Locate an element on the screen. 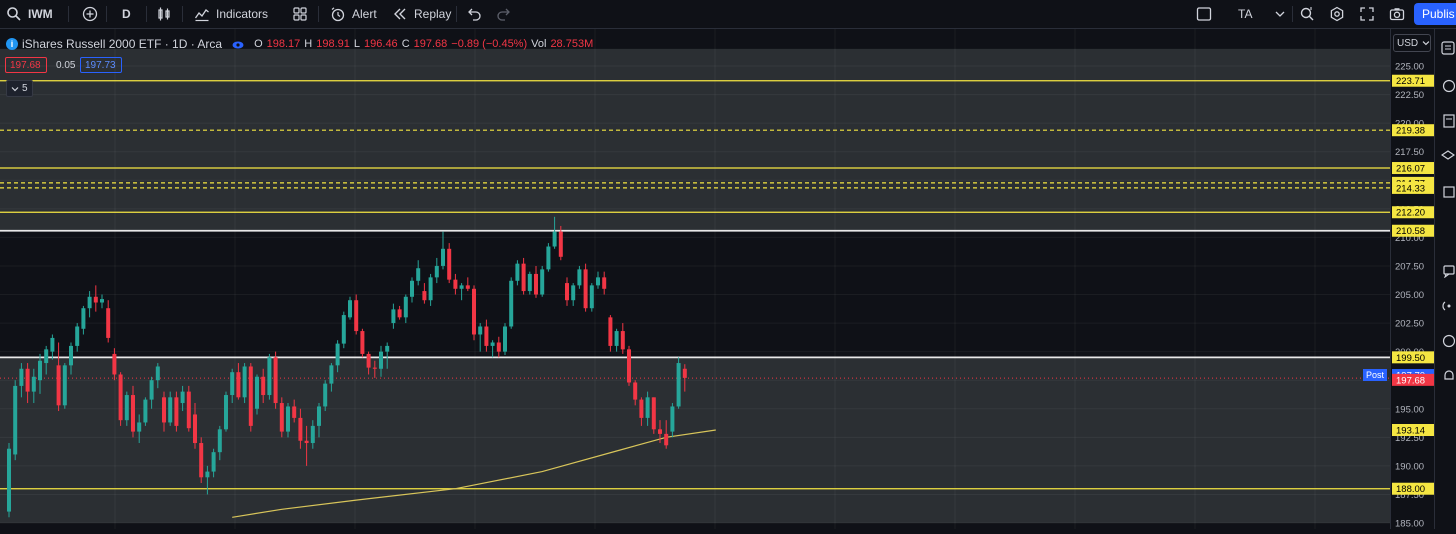 The image size is (1456, 534). chevron-down-icon is located at coordinates (1426, 43).